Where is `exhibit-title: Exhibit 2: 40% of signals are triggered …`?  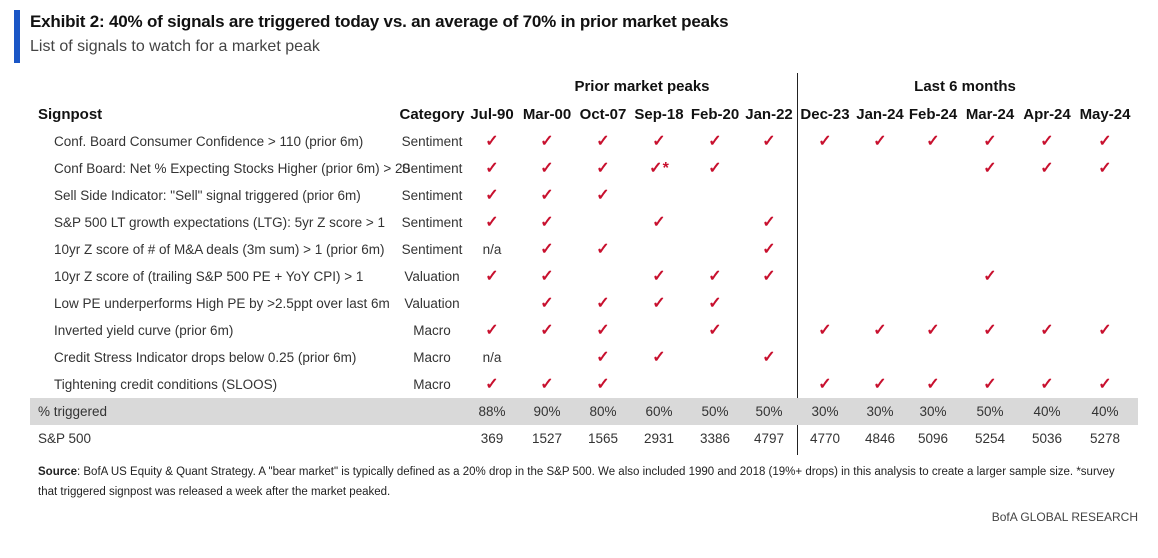 exhibit-title: Exhibit 2: 40% of signals are triggered … is located at coordinates (379, 21).